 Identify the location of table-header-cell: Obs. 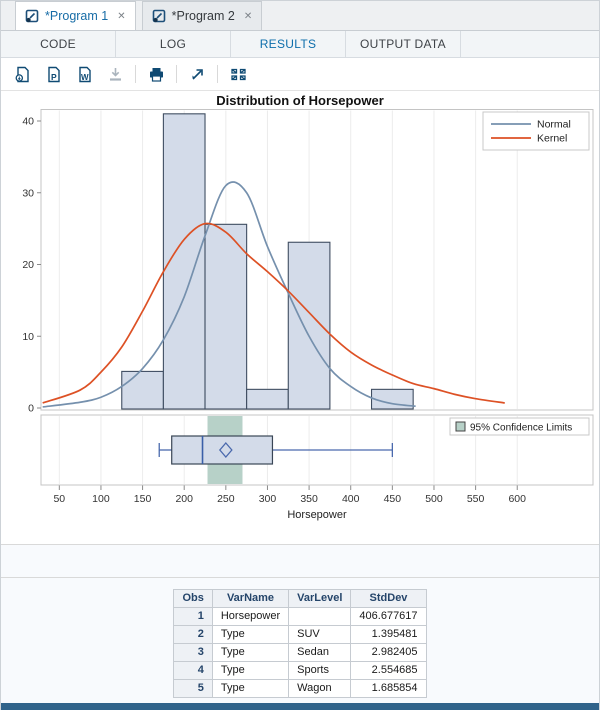
(193, 598).